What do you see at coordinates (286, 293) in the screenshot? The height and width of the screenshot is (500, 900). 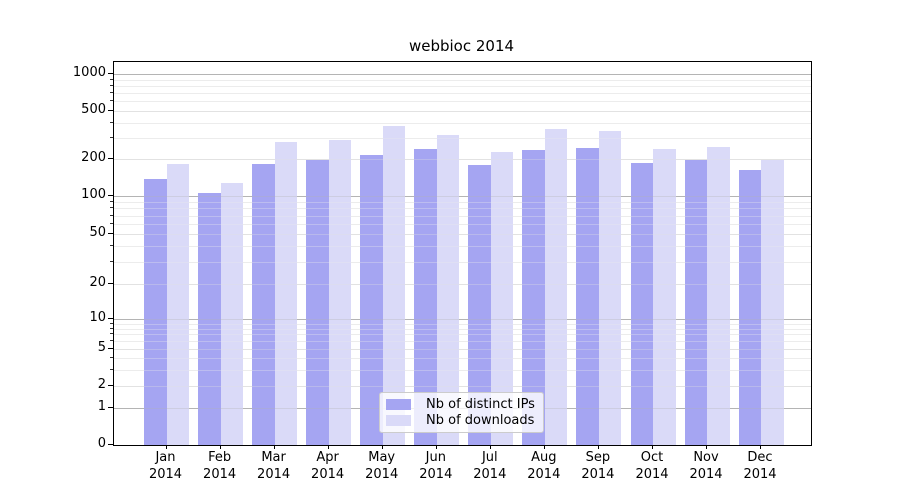 I see `bar-downloads-mar` at bounding box center [286, 293].